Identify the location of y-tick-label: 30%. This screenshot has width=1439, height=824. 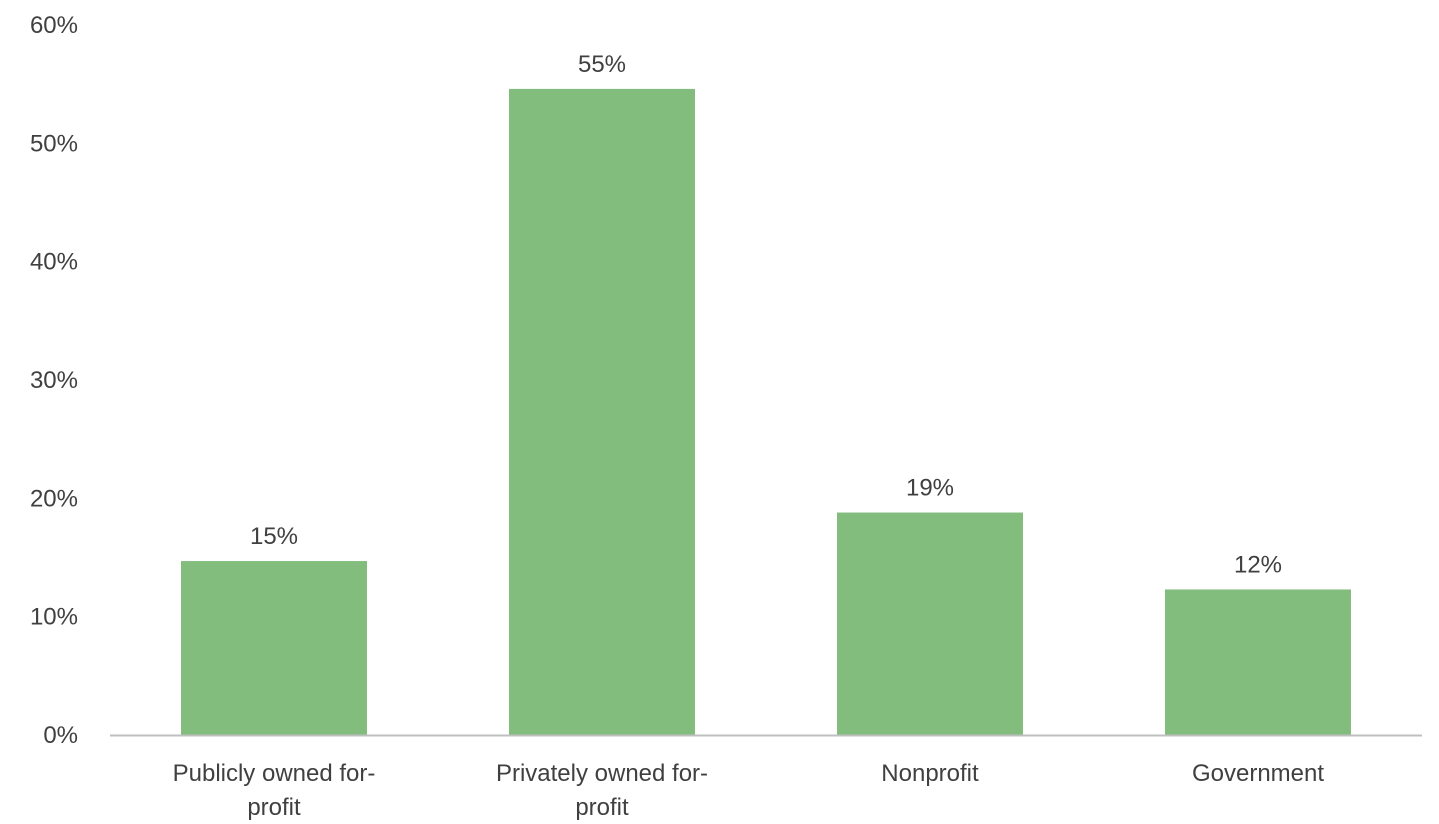
(54, 380).